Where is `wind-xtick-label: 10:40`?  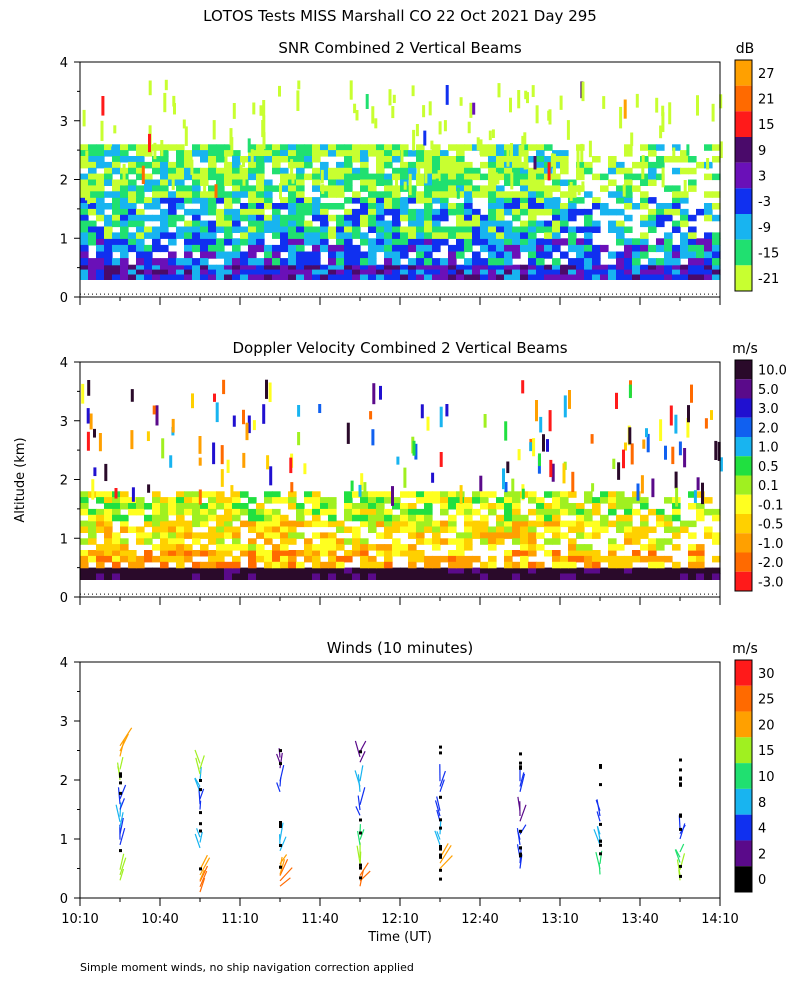 wind-xtick-label: 10:40 is located at coordinates (159, 919).